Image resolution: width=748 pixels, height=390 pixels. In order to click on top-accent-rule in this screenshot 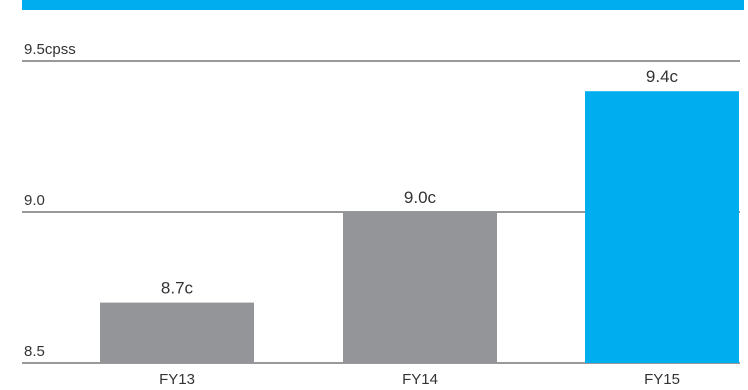, I will do `click(383, 5)`.